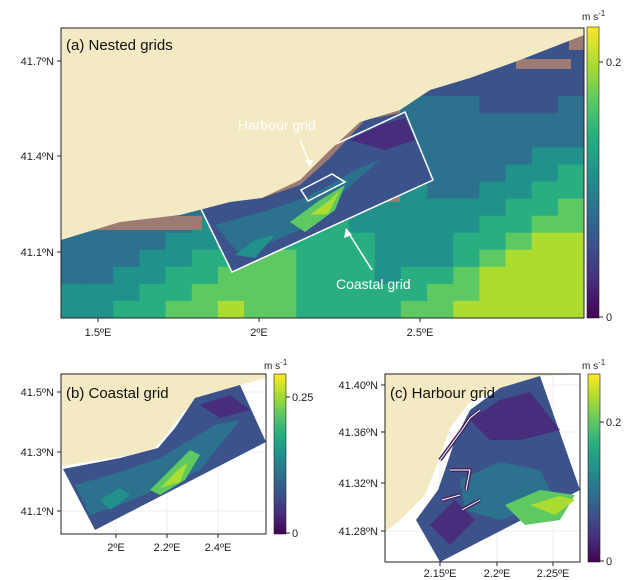 This screenshot has height=580, width=624. Describe the element at coordinates (117, 393) in the screenshot. I see `panel-b-title: (b) Coastal grid` at that location.